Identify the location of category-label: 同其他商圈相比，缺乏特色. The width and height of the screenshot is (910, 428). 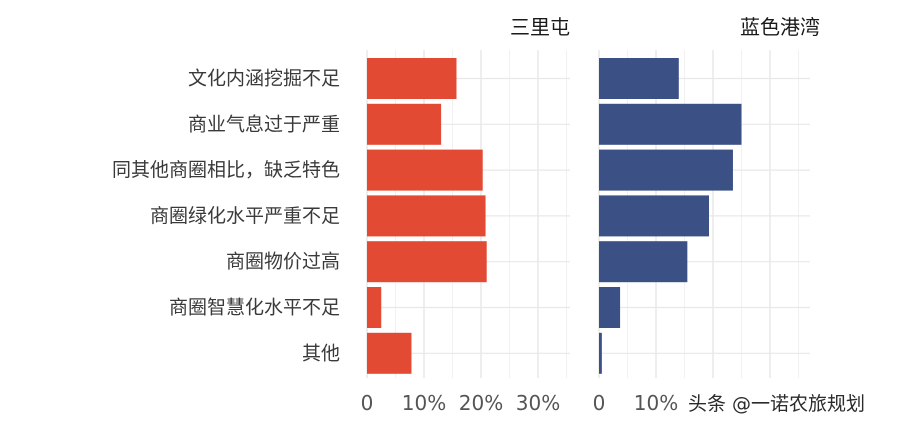
(226, 170).